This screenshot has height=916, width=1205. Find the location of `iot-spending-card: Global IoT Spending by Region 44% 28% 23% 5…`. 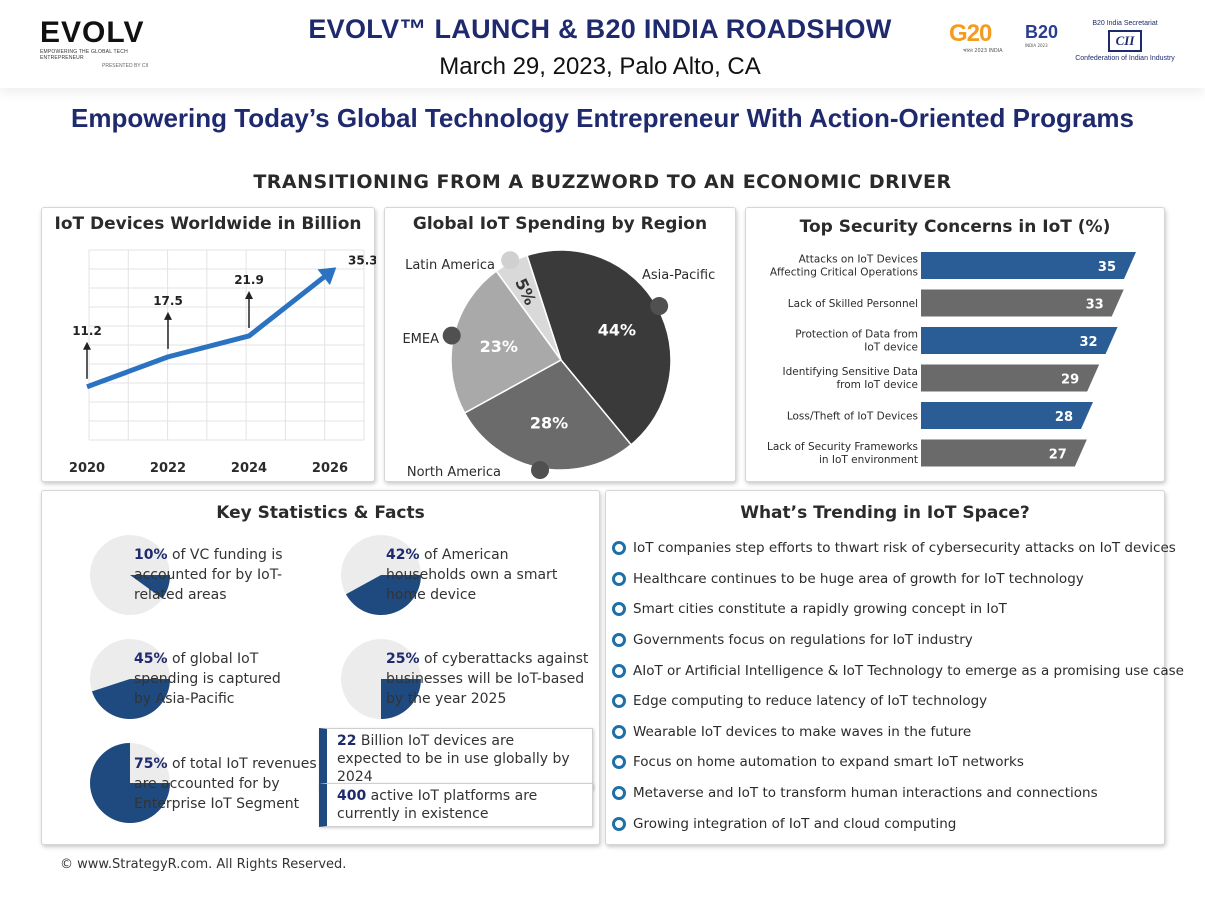

iot-spending-card: Global IoT Spending by Region 44% 28% 23% 5… is located at coordinates (560, 344).